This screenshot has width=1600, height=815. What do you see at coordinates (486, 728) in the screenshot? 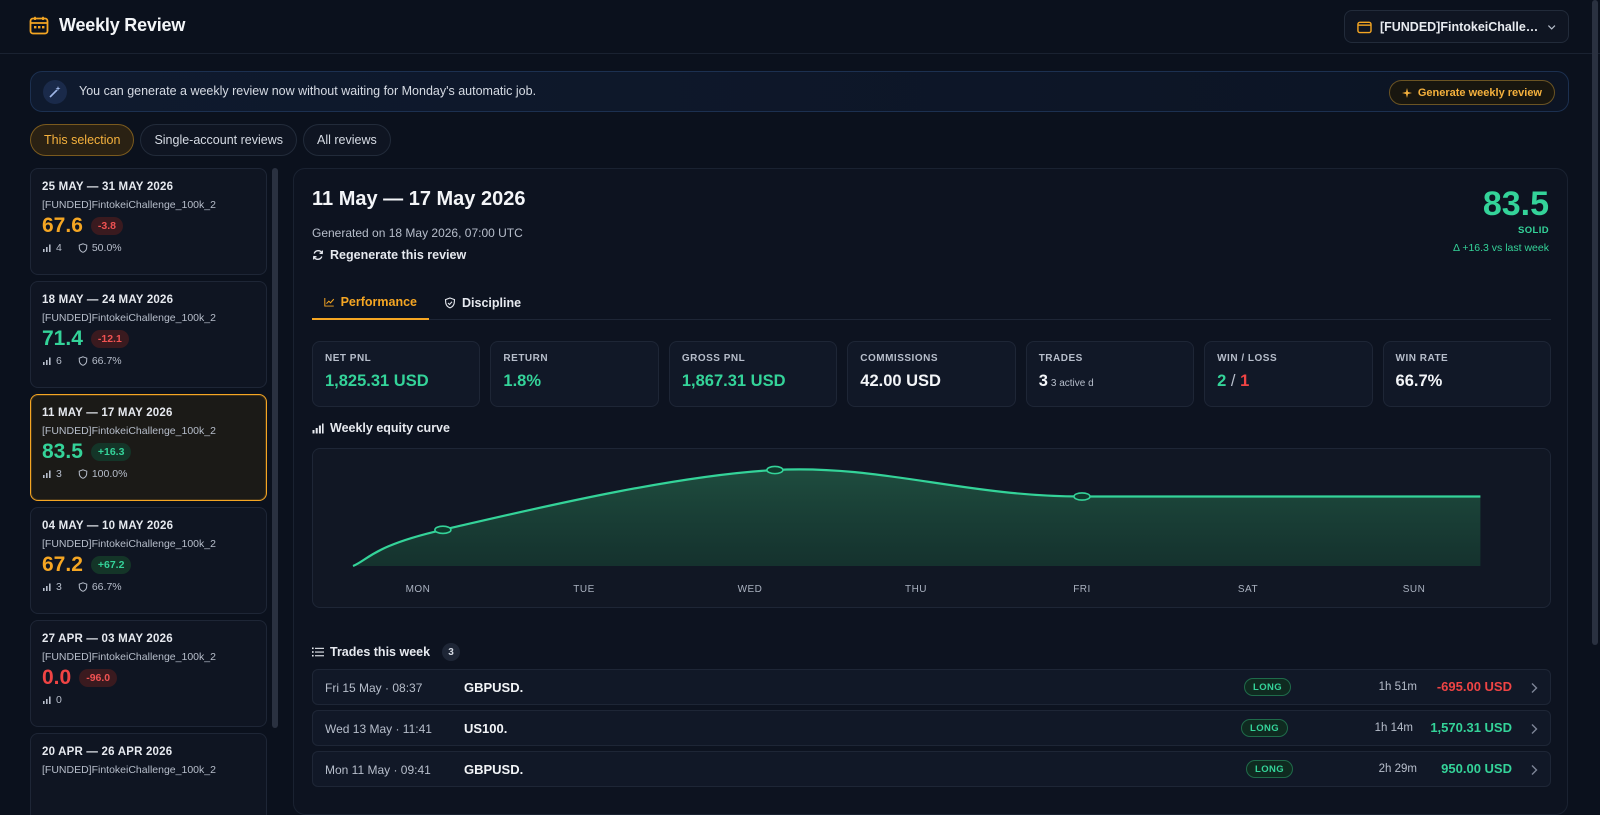
I see `trade-symbol: US100.` at bounding box center [486, 728].